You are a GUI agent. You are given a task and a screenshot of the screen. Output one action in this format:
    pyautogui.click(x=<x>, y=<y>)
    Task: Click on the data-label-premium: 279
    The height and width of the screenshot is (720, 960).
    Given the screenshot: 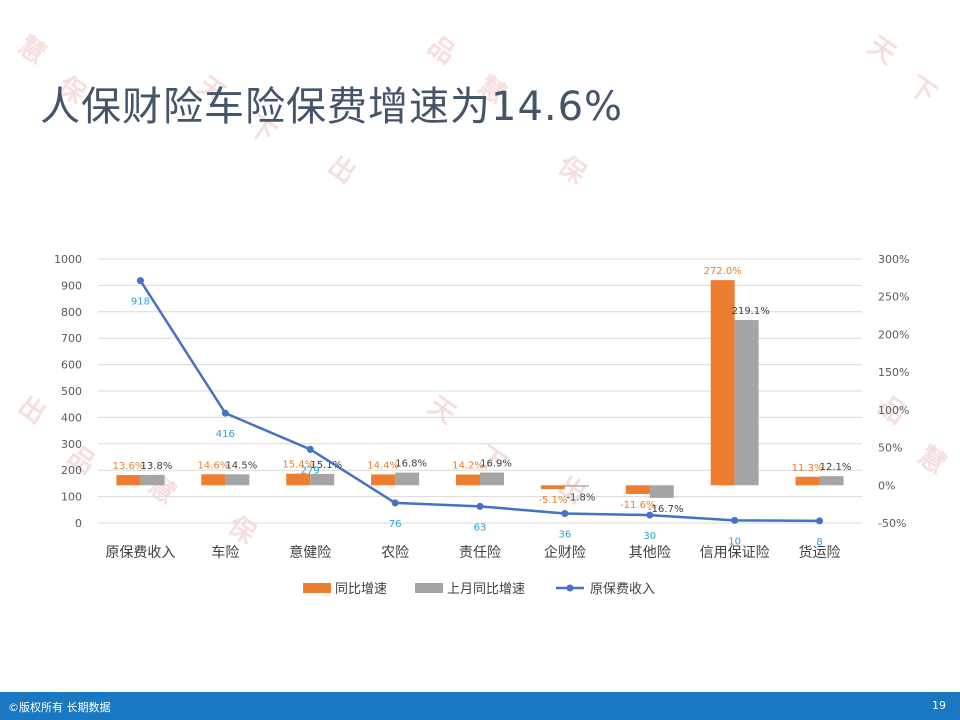 What is the action you would take?
    pyautogui.click(x=310, y=470)
    